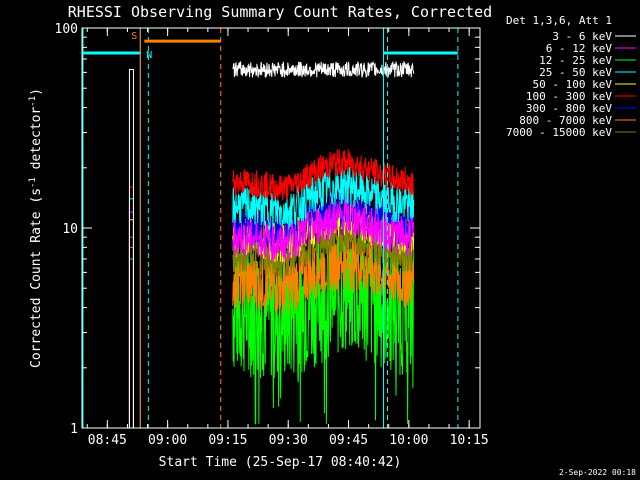 The height and width of the screenshot is (480, 640). What do you see at coordinates (573, 84) in the screenshot?
I see `legend-label-4: 50 - 100 keV` at bounding box center [573, 84].